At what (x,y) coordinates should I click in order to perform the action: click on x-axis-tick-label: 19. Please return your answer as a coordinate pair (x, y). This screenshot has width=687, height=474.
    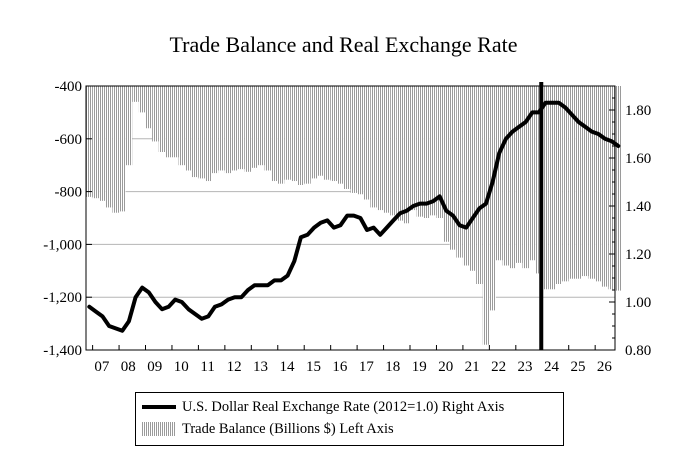
    Looking at the image, I should click on (419, 367).